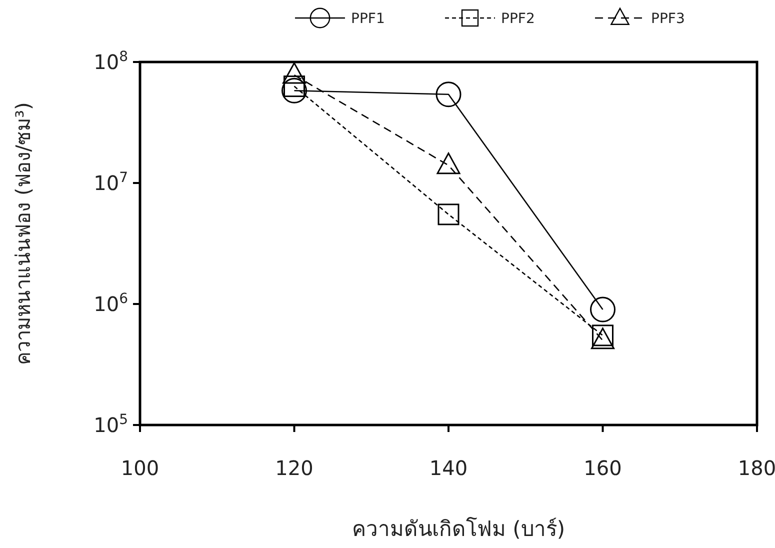  What do you see at coordinates (294, 468) in the screenshot?
I see `x-tick-label: 120` at bounding box center [294, 468].